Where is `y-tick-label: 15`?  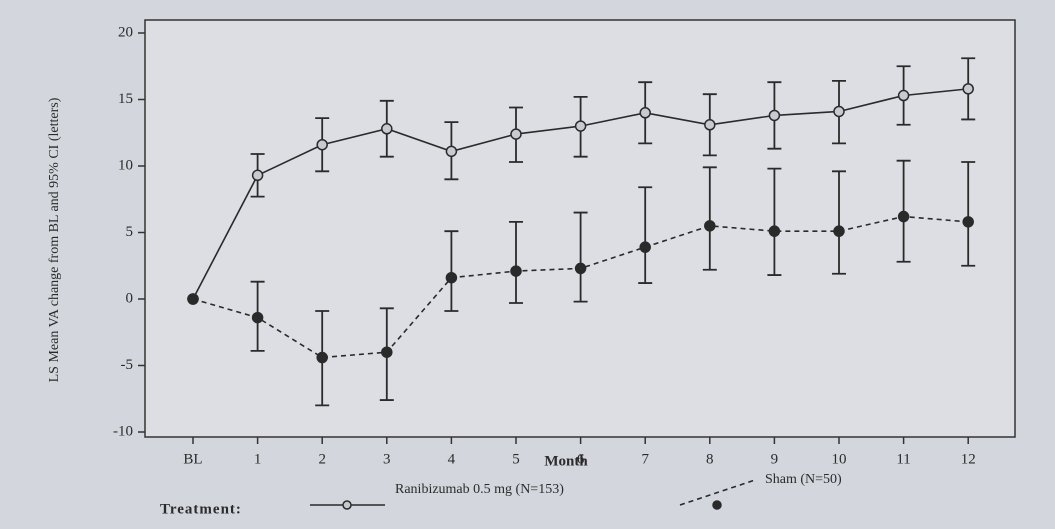 y-tick-label: 15 is located at coordinates (125, 99).